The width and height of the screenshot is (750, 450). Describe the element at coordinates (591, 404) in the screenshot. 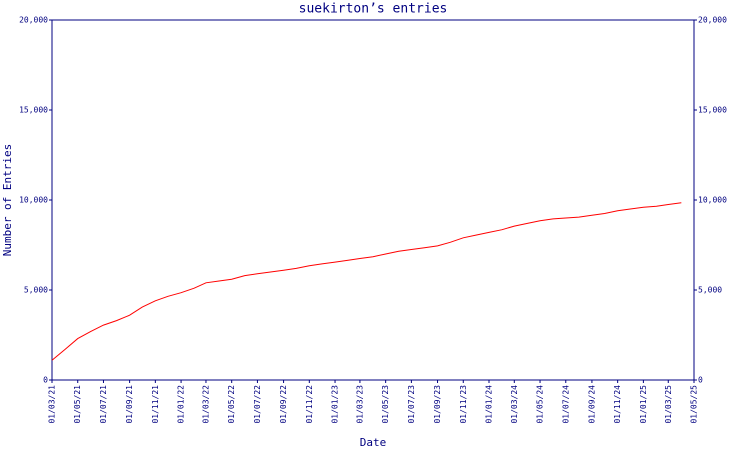

I see `x-tick-label: 01/09/24` at that location.